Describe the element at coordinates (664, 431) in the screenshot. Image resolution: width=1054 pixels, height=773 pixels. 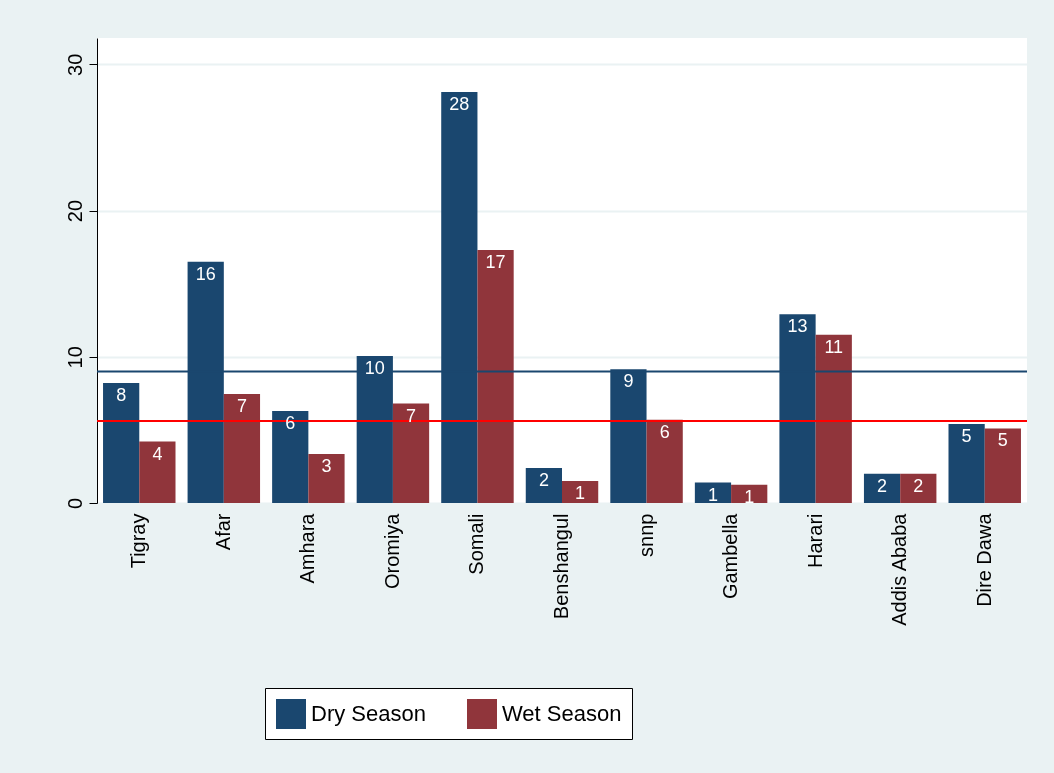
I see `data-label: 6` at that location.